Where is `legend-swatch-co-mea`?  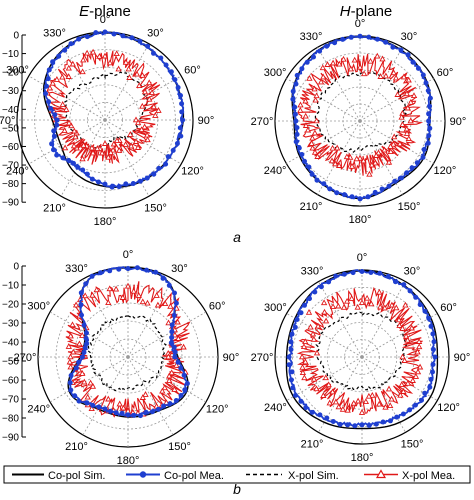 legend-swatch-co-mea is located at coordinates (143, 474).